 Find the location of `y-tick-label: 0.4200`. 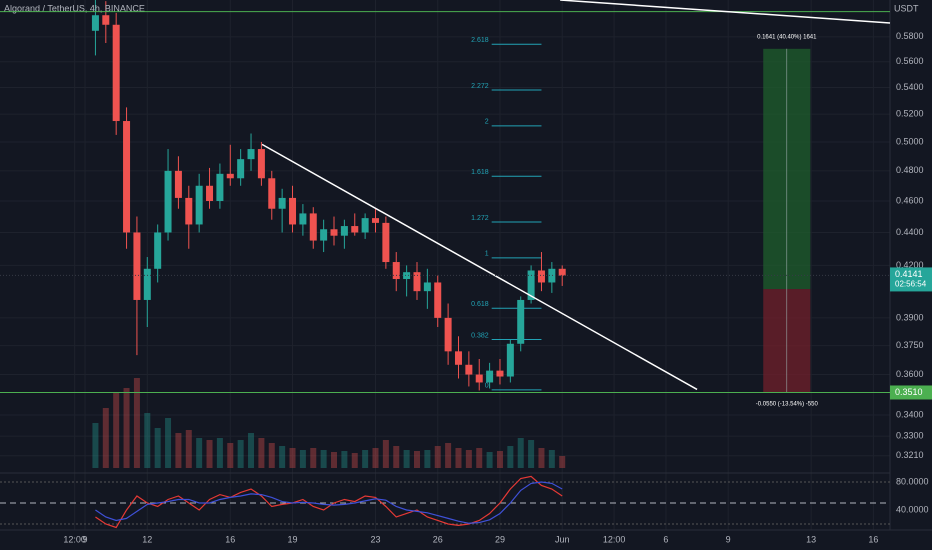

y-tick-label: 0.4200 is located at coordinates (910, 265).